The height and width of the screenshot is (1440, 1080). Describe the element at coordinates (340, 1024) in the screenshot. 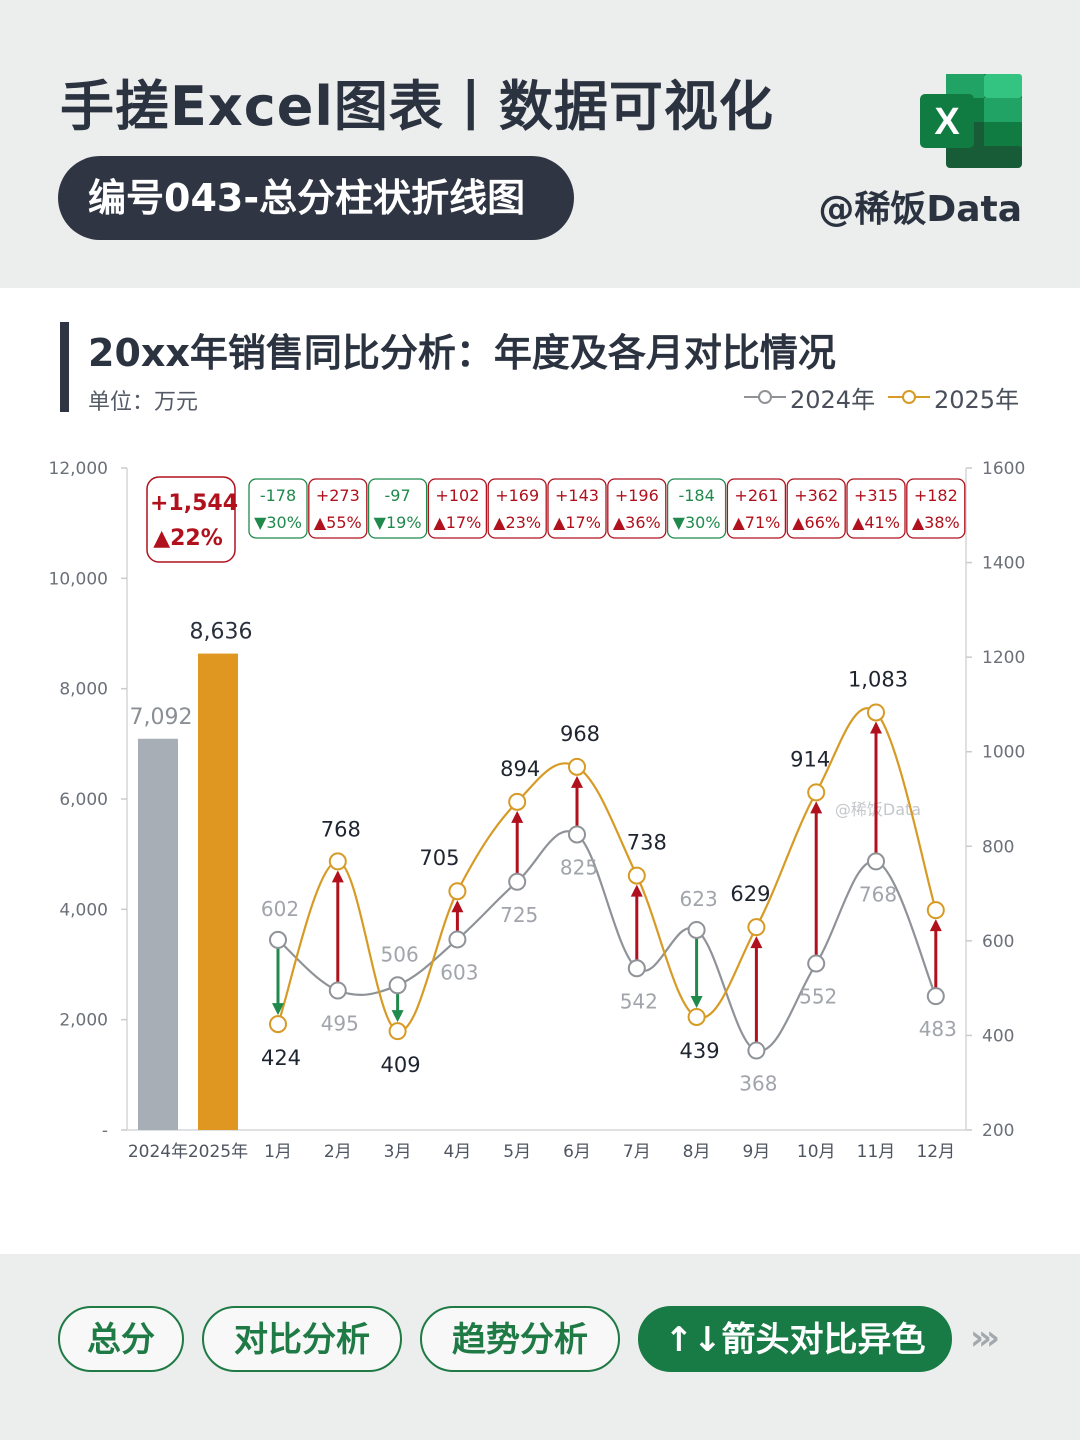

I see `data-label-2024: 495` at that location.